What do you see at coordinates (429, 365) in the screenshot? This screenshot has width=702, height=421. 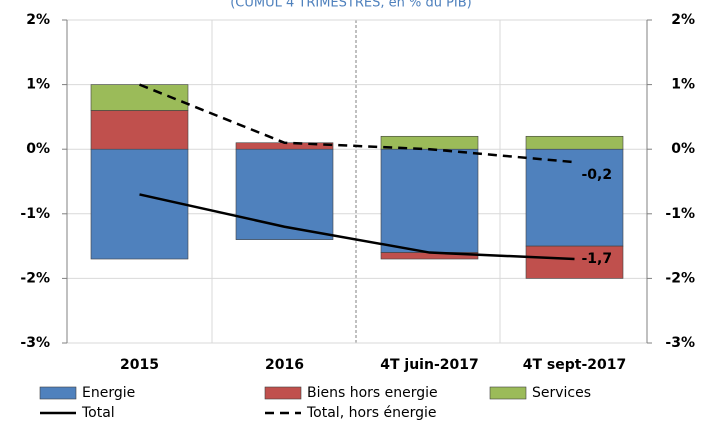 I see `x-tick-label: 4T juin-2017` at bounding box center [429, 365].